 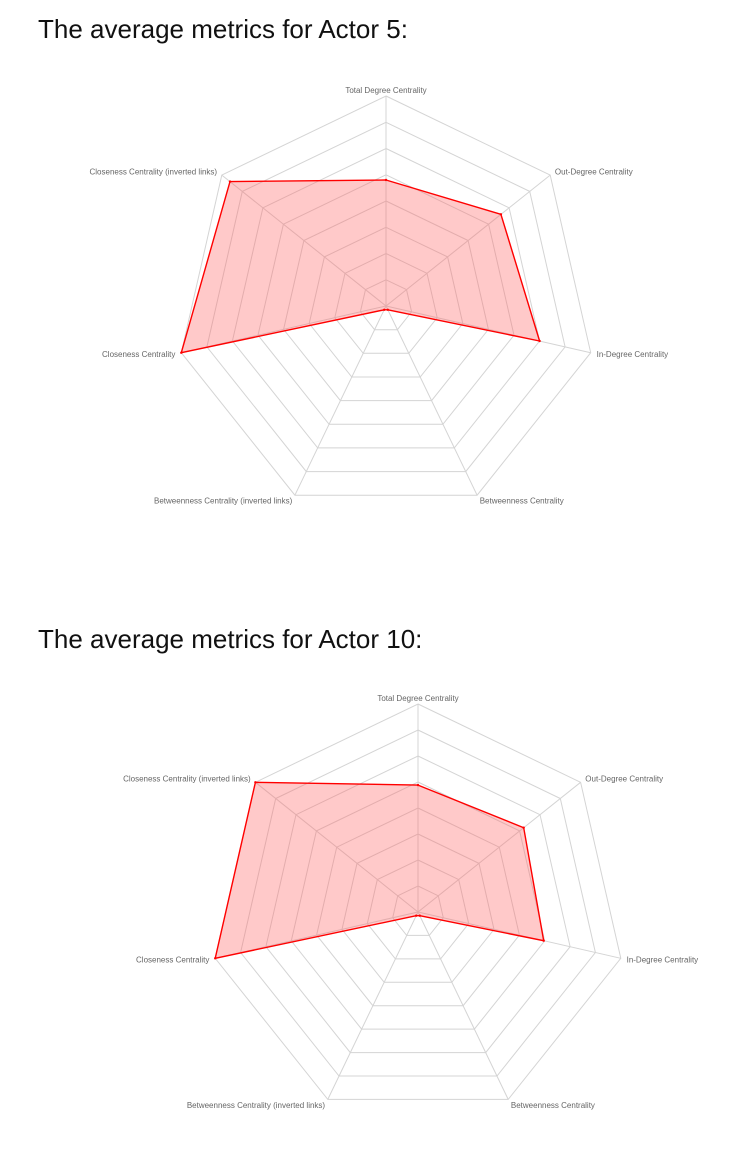 What do you see at coordinates (230, 639) in the screenshot?
I see `chart-heading-actor-10: The average metrics for Actor 10:` at bounding box center [230, 639].